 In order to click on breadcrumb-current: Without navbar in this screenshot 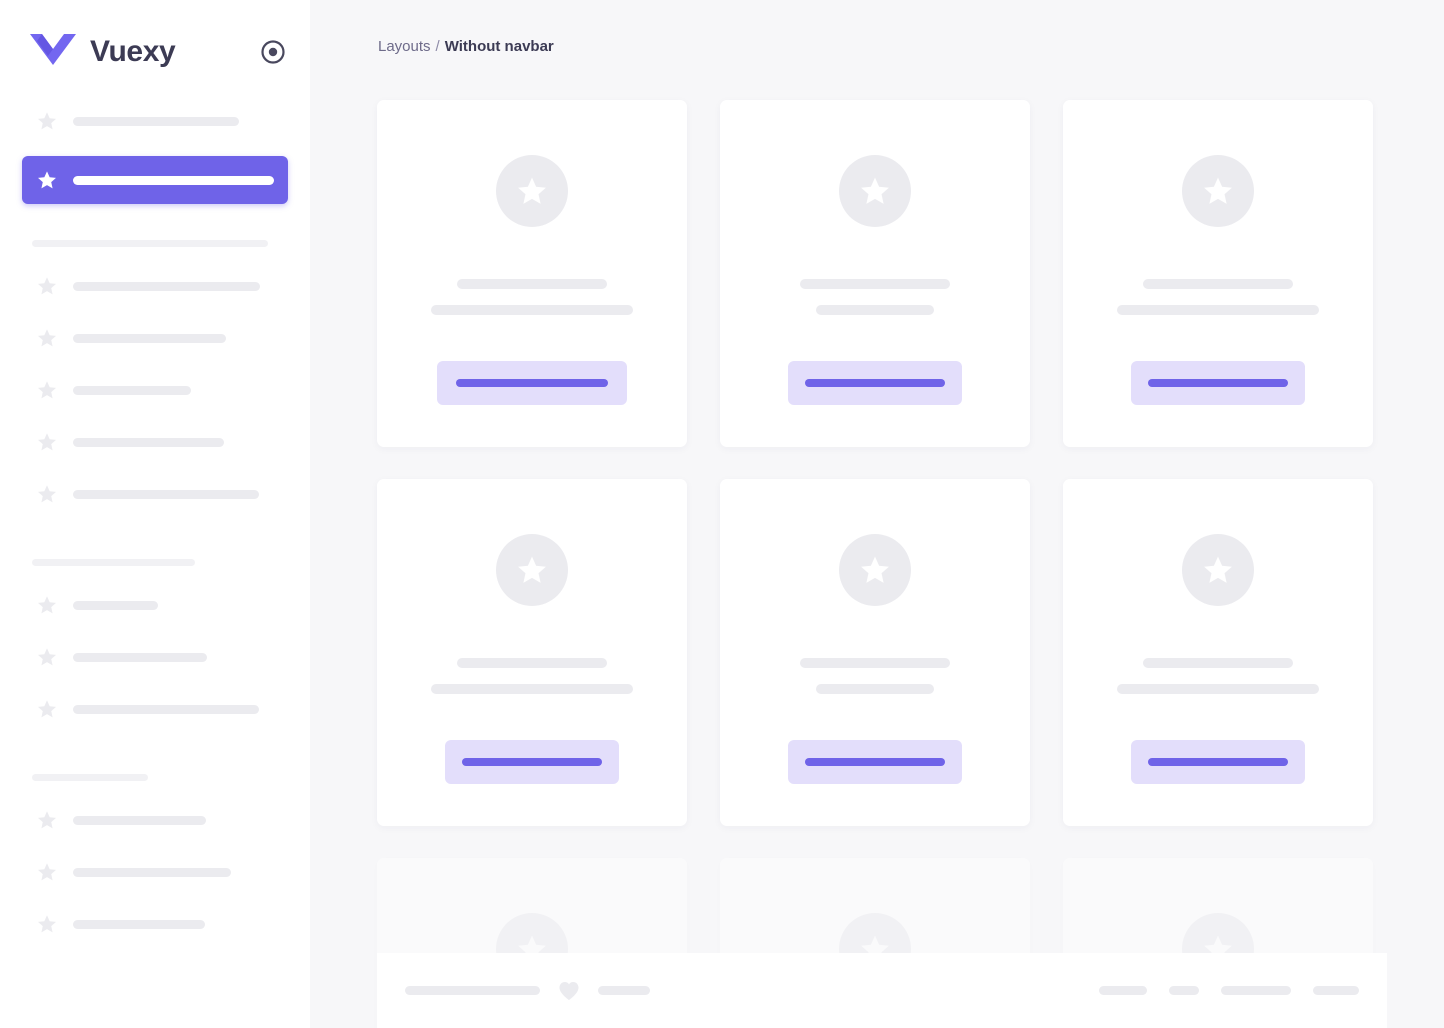, I will do `click(499, 46)`.